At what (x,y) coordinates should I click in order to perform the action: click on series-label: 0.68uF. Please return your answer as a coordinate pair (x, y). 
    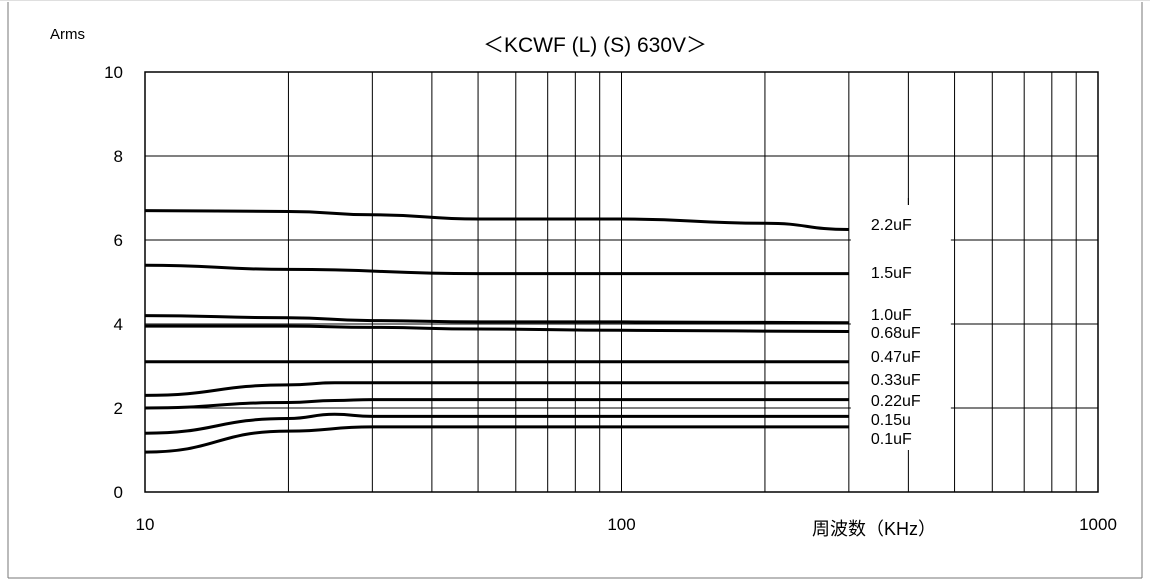
    Looking at the image, I should click on (896, 333).